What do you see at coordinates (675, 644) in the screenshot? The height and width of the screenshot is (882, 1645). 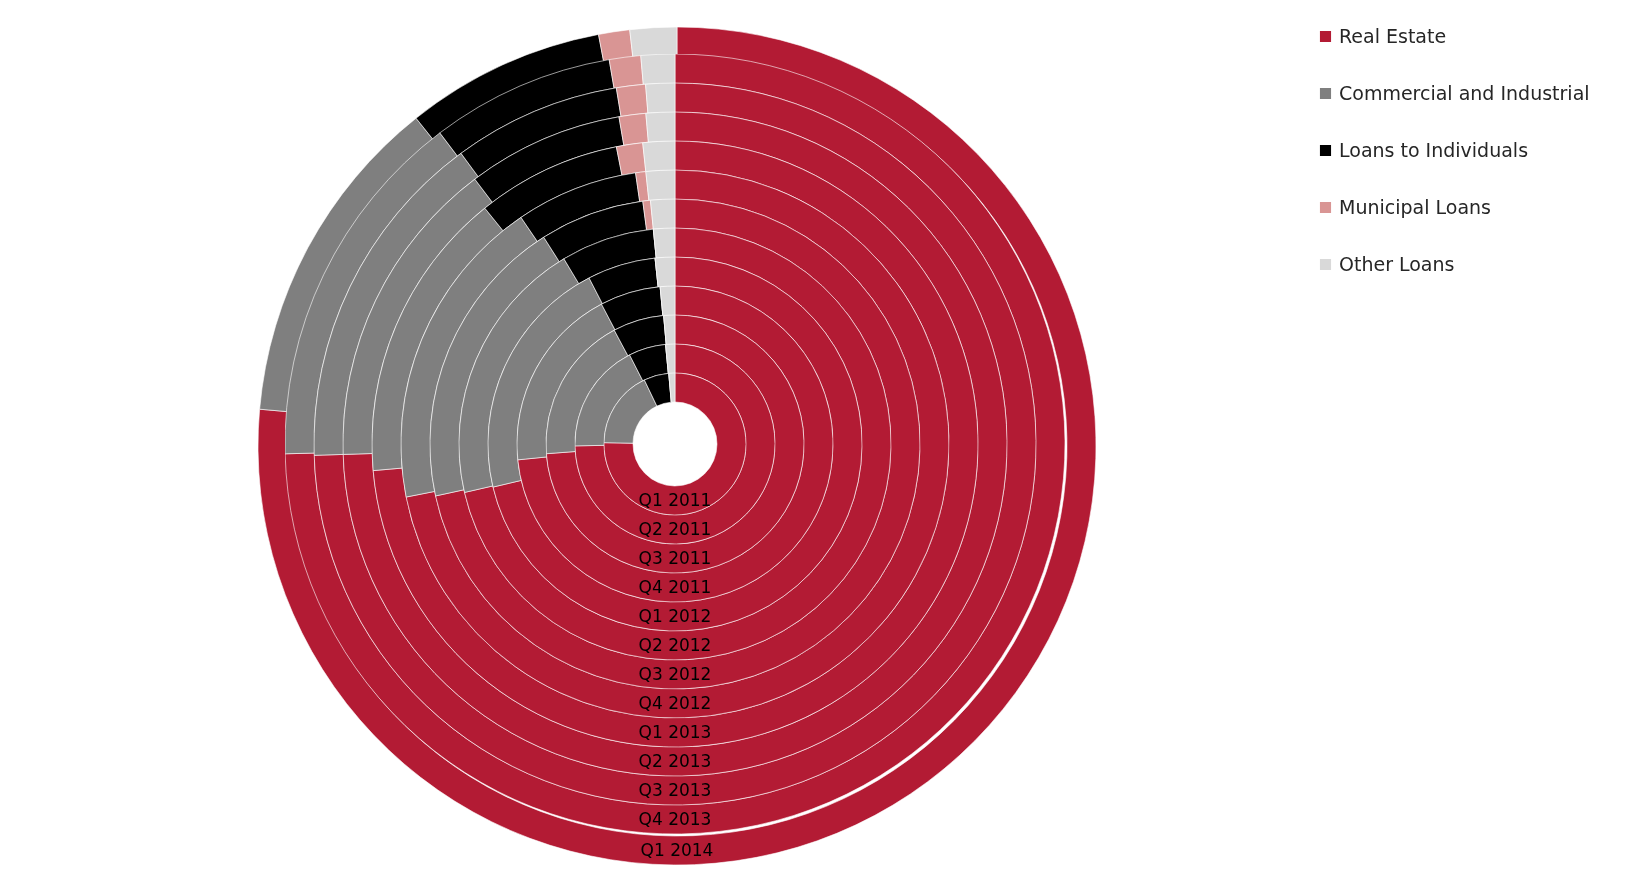 I see `slice-label: Q2 2012` at bounding box center [675, 644].